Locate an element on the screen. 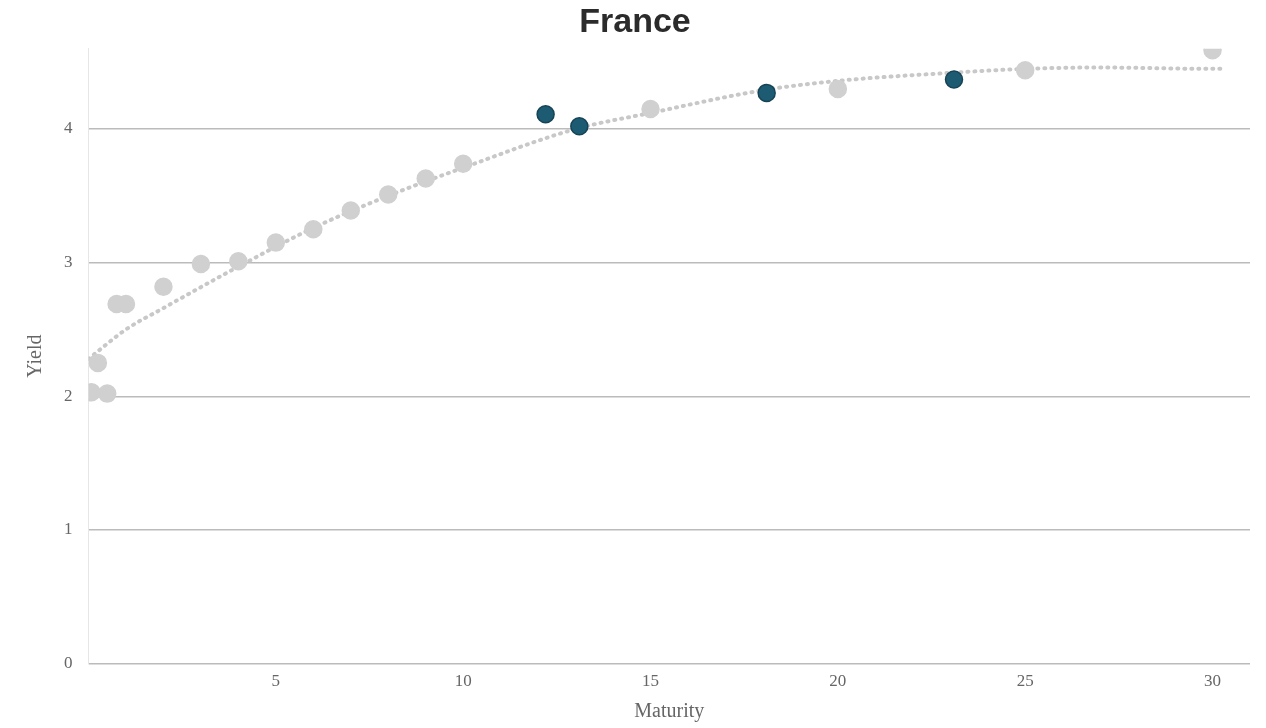 This screenshot has width=1266, height=728. y-tick-label: 3 is located at coordinates (68, 262).